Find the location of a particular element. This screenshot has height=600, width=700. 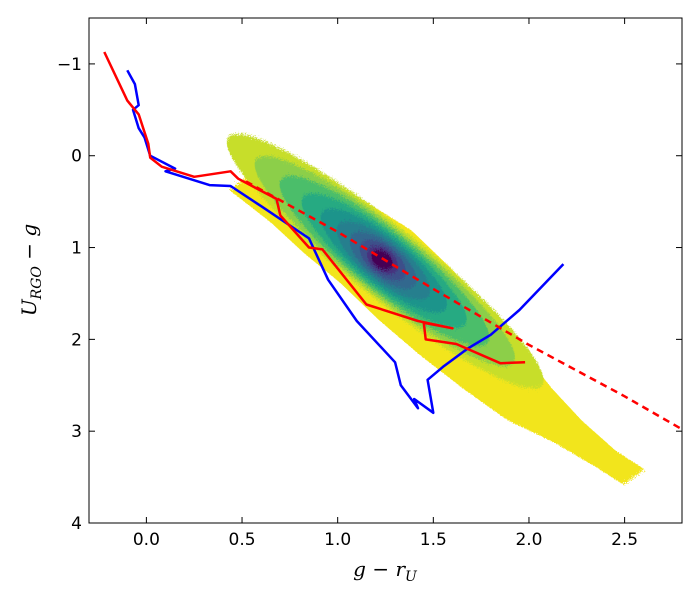

x-tick-label: 2.5 is located at coordinates (624, 540).